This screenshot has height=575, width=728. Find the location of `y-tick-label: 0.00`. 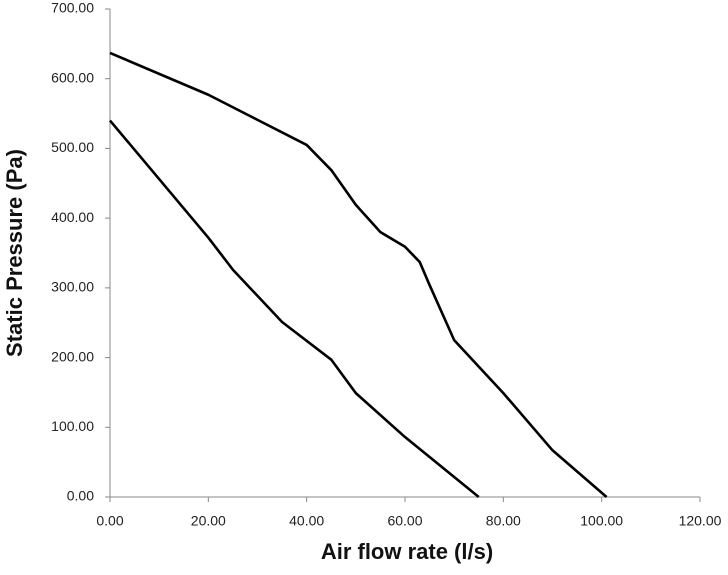

y-tick-label: 0.00 is located at coordinates (80, 496).